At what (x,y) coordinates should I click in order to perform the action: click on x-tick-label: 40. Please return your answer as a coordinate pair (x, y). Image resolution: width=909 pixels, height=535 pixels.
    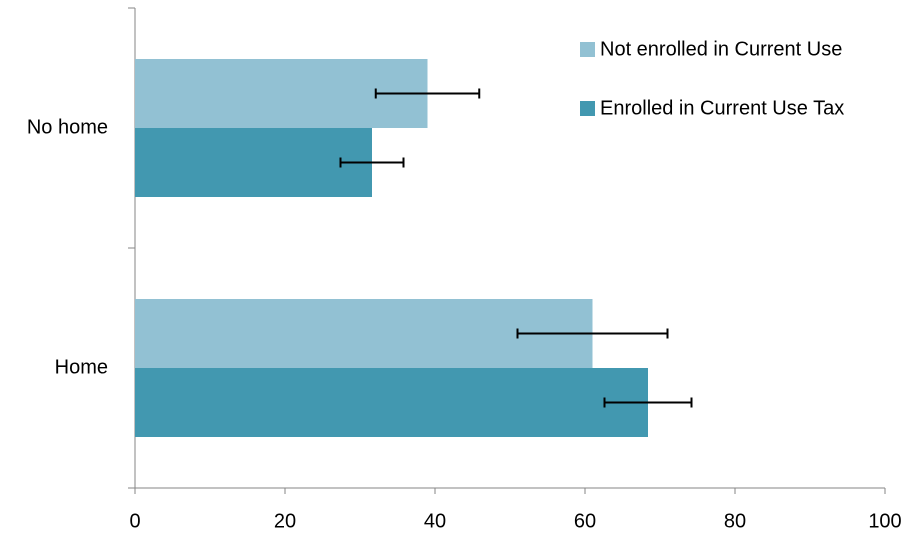
    Looking at the image, I should click on (435, 521).